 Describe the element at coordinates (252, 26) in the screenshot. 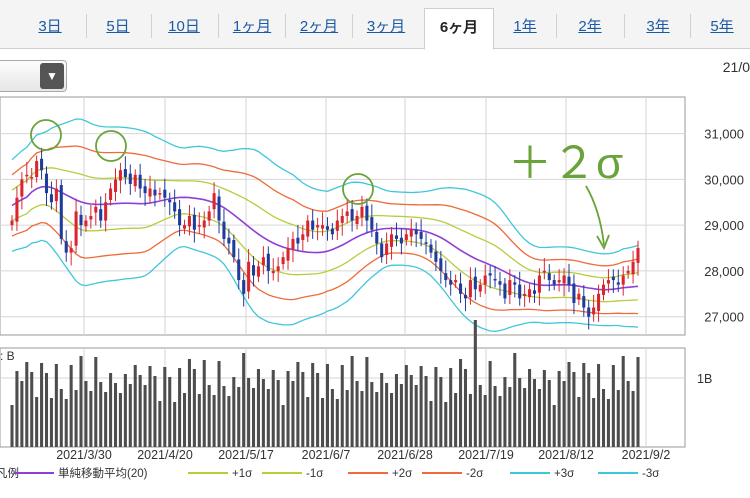

I see `tab-3: 1ヶ月` at that location.